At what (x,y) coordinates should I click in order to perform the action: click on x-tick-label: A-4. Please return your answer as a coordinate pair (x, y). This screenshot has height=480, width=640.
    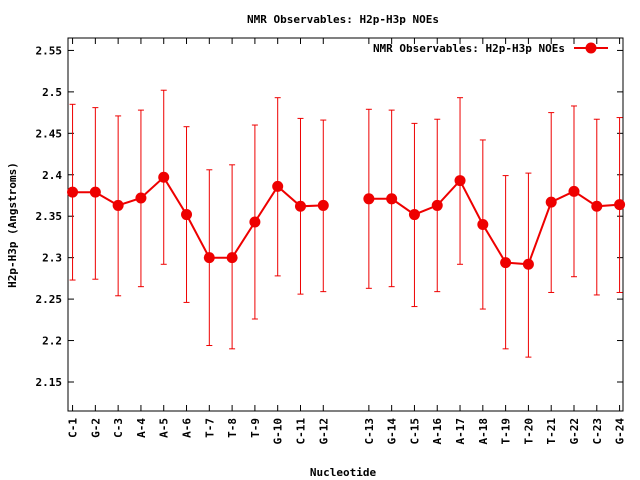
    Looking at the image, I should click on (141, 428).